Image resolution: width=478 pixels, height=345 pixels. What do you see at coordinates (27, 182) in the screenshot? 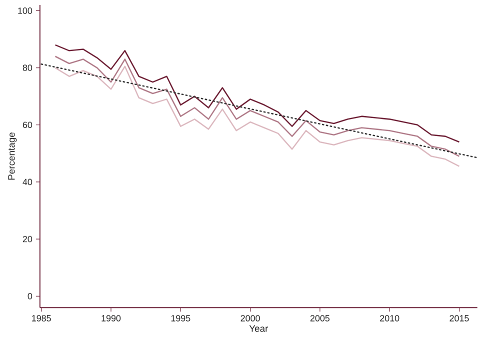
I see `y-tick-label: 40` at bounding box center [27, 182].